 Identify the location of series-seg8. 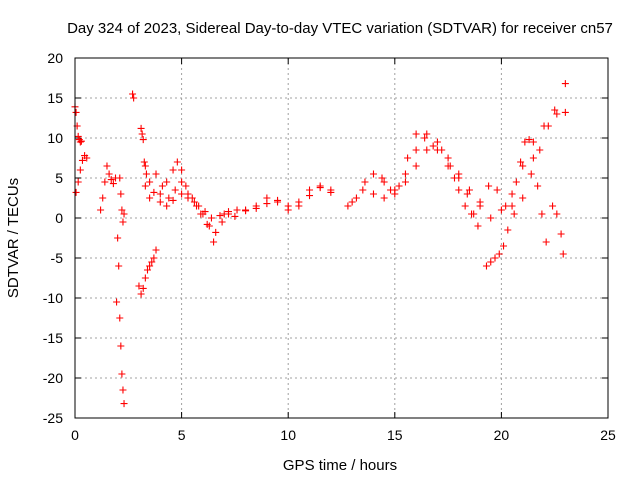
(143, 151).